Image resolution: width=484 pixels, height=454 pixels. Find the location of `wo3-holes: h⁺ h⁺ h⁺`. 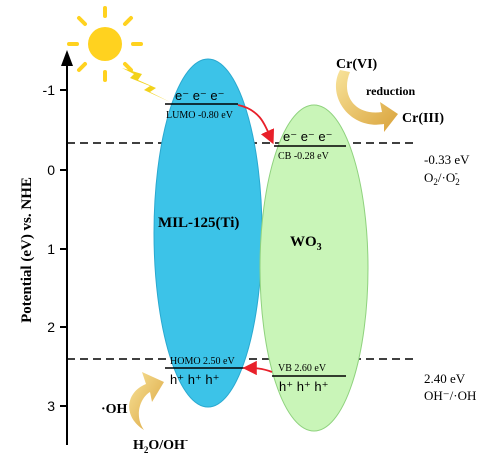

wo3-holes: h⁺ h⁺ h⁺ is located at coordinates (304, 386).